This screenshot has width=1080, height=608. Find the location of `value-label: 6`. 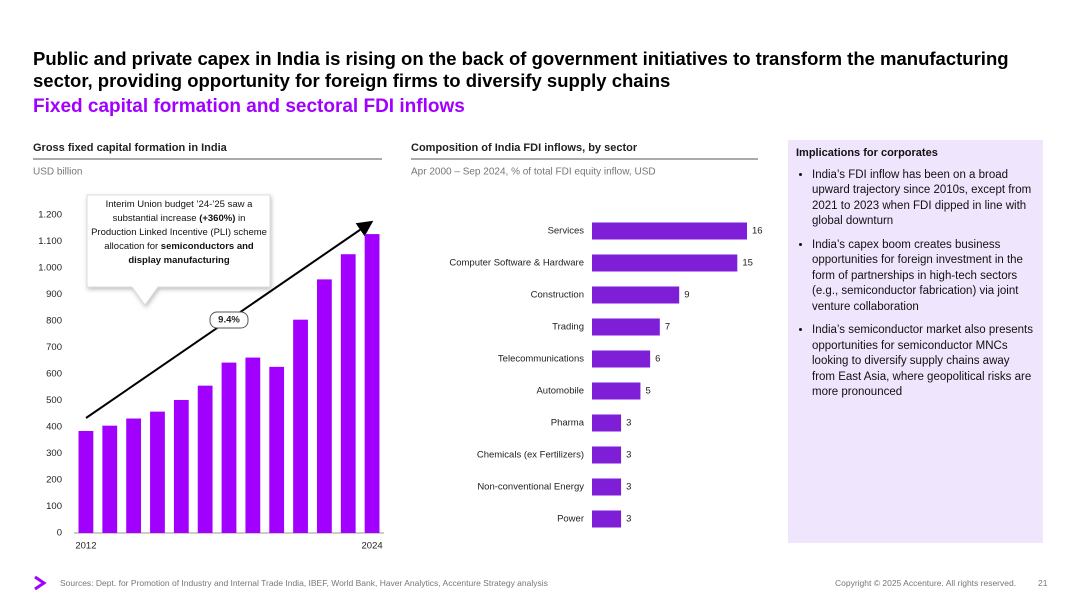

value-label: 6 is located at coordinates (657, 359).